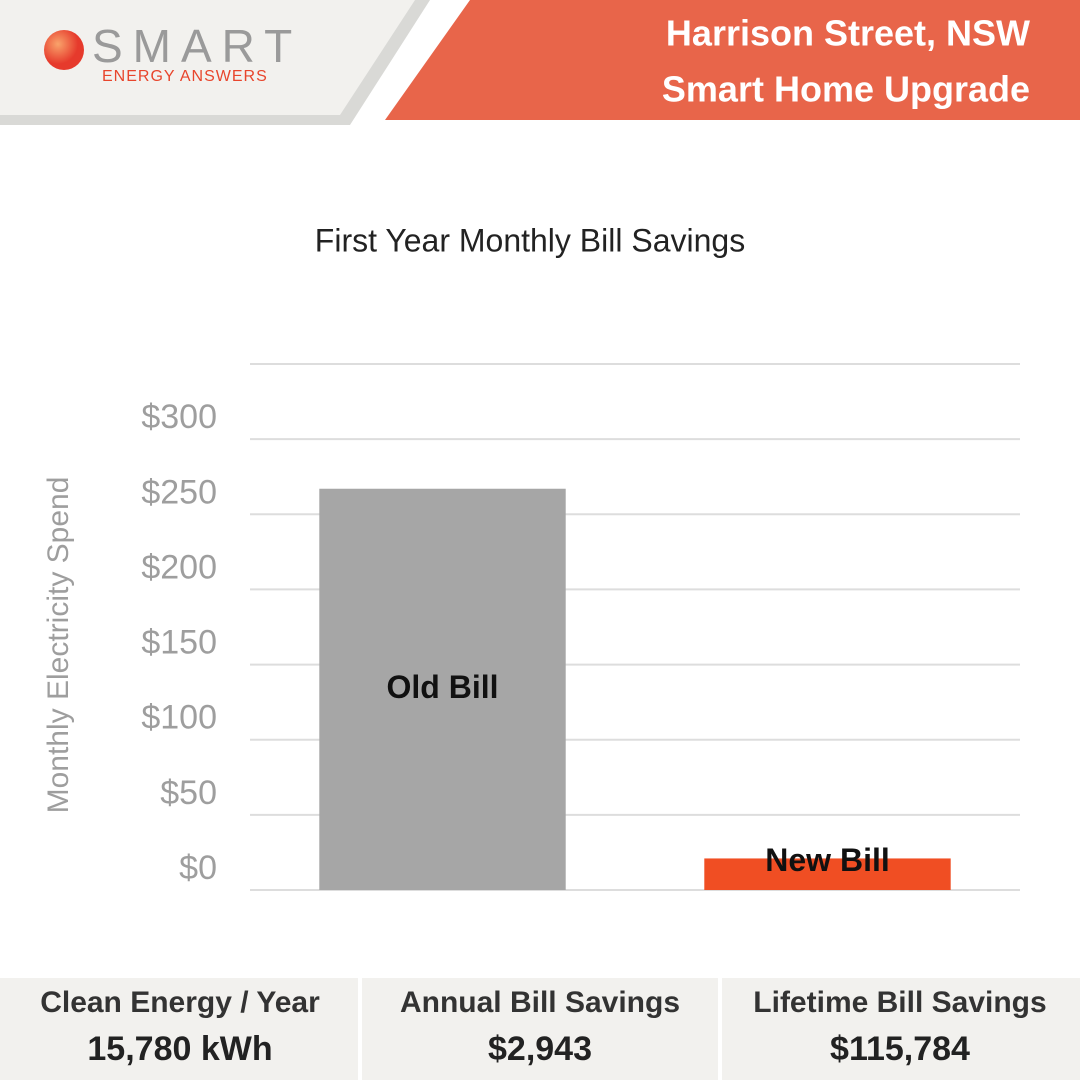 This screenshot has height=1080, width=1080. What do you see at coordinates (540, 1002) in the screenshot?
I see `stat-label: Annual Bill Savings` at bounding box center [540, 1002].